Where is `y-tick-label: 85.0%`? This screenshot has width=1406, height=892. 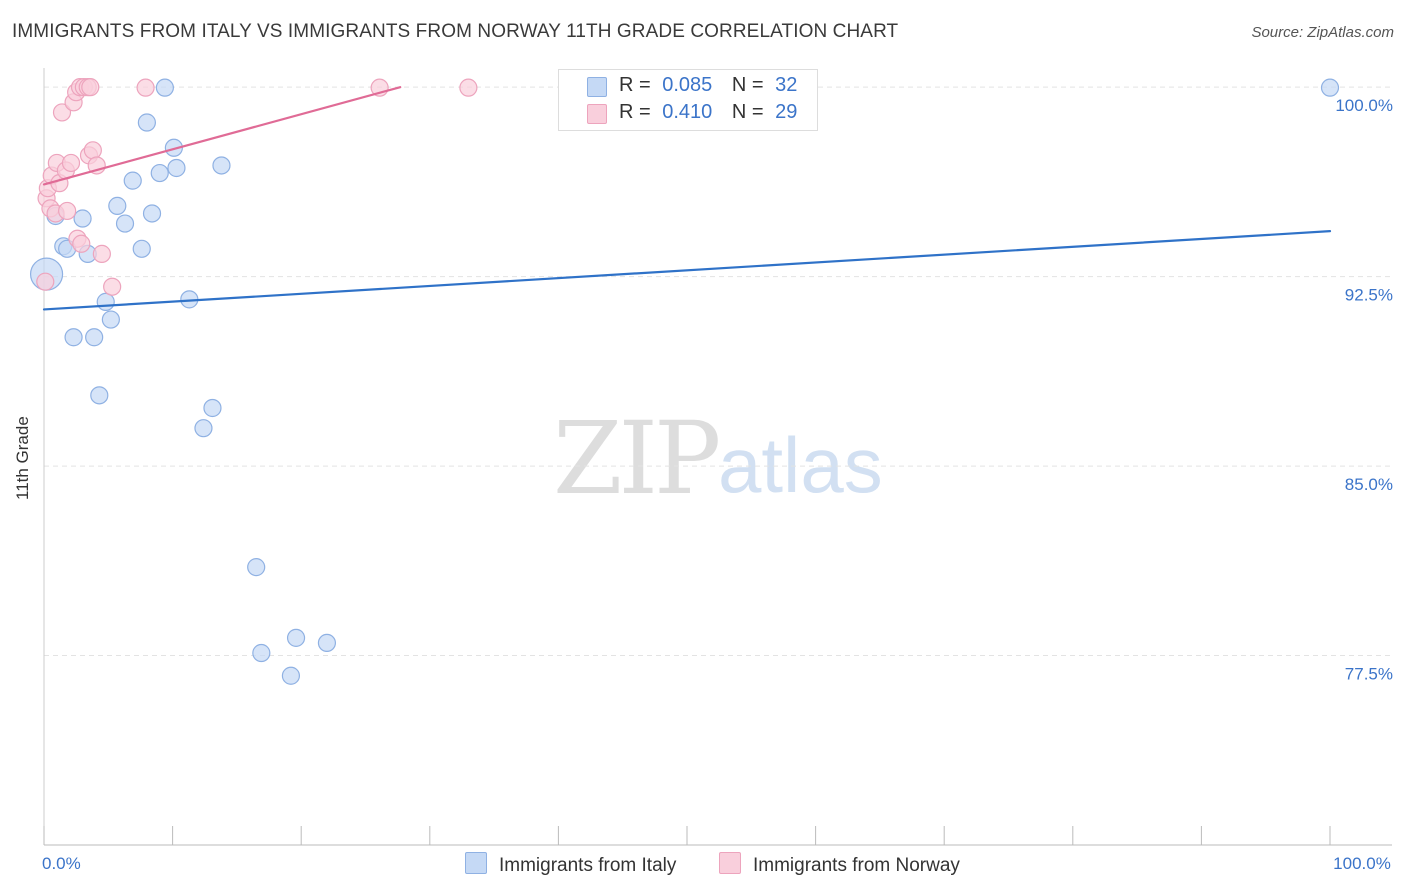
y-tick-label: 85.0% is located at coordinates (1369, 484).